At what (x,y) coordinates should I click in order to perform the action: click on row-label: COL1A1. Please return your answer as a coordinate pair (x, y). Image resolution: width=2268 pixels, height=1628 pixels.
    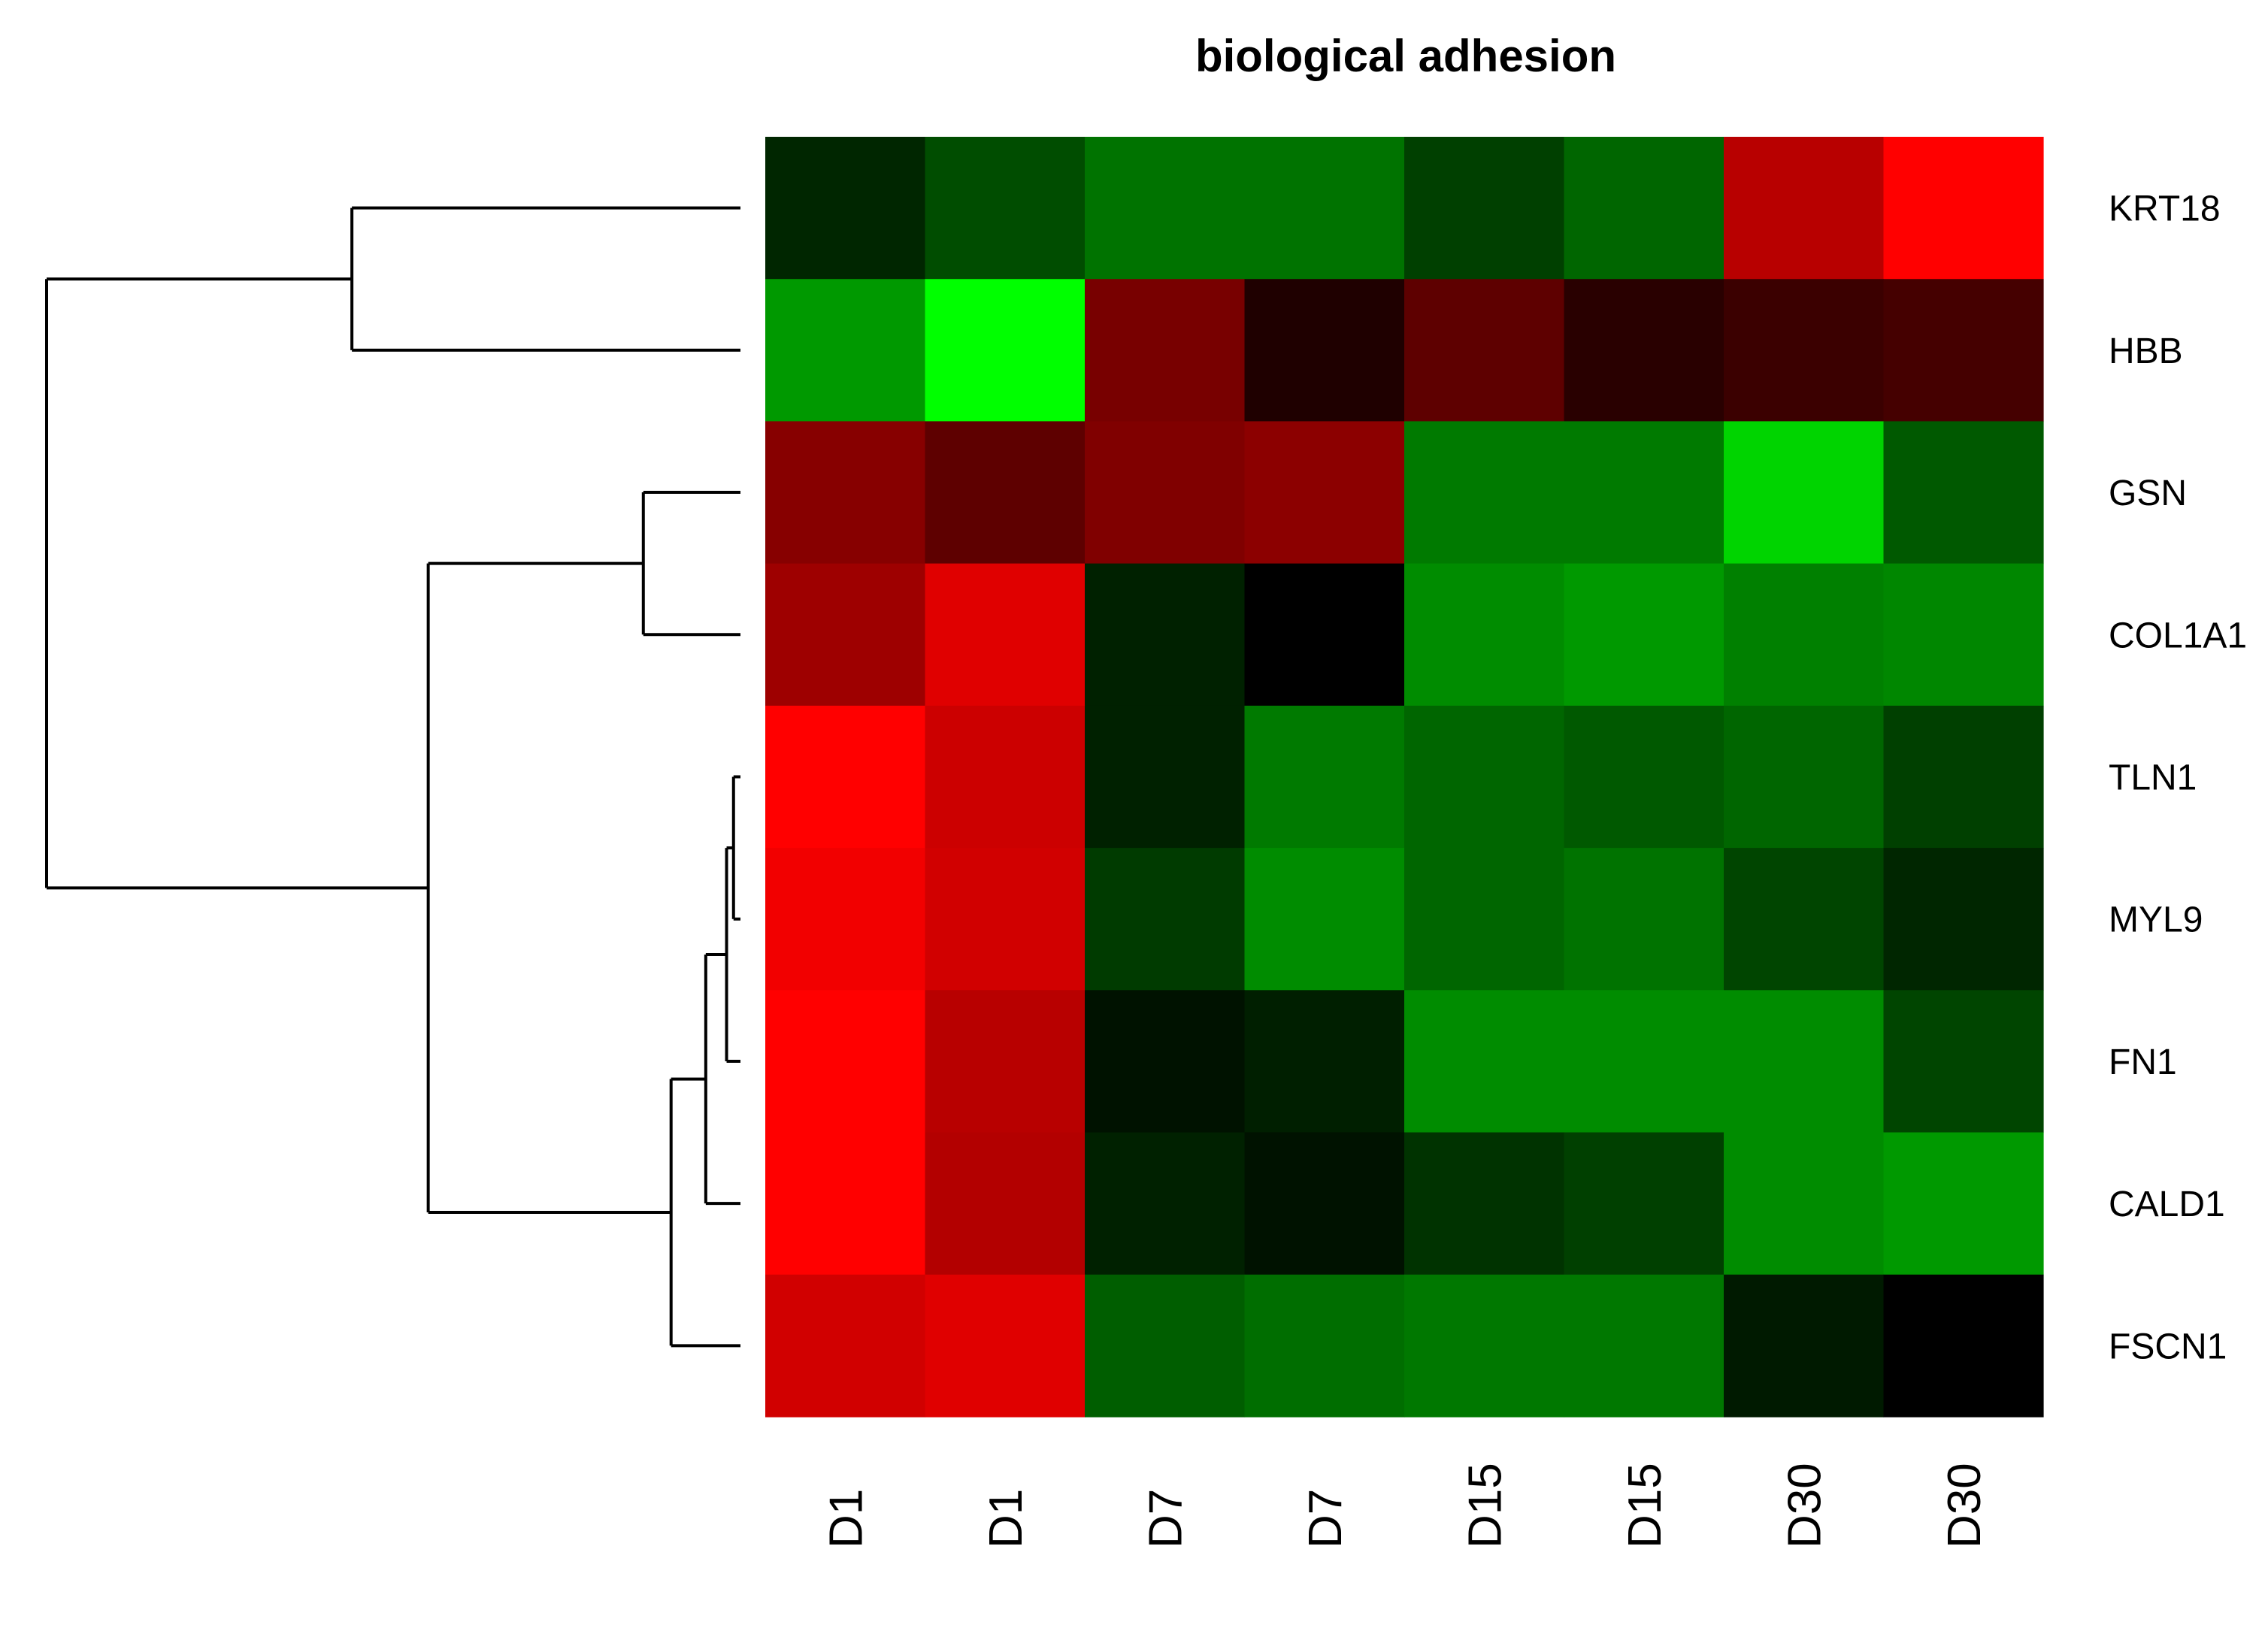
    Looking at the image, I should click on (2178, 636).